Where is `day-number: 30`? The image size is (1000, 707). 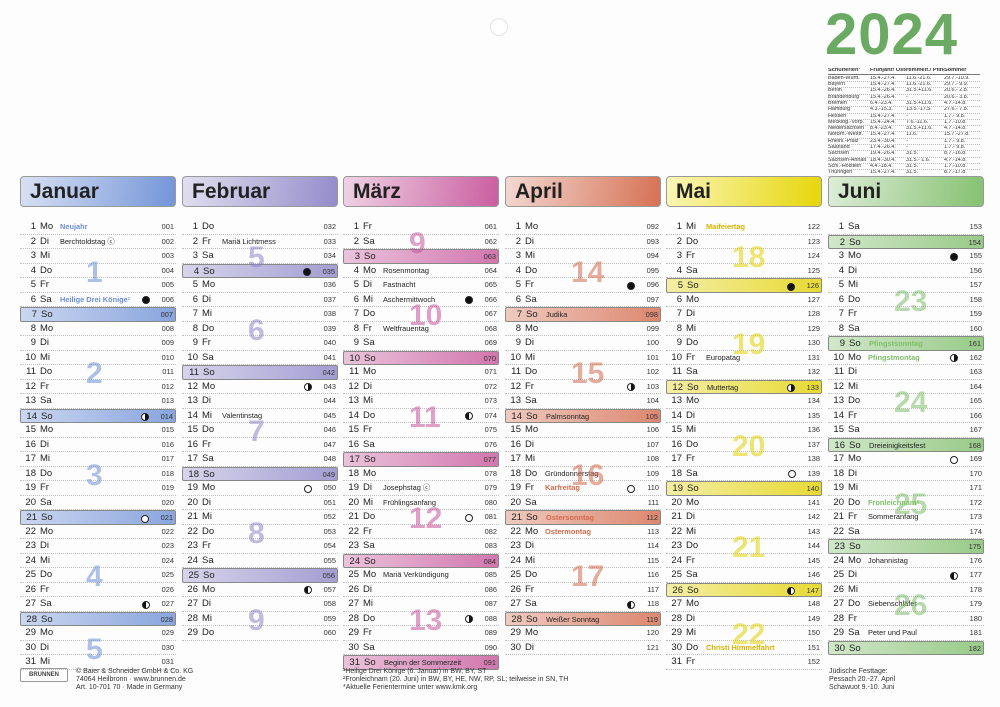
day-number: 30 is located at coordinates (515, 647).